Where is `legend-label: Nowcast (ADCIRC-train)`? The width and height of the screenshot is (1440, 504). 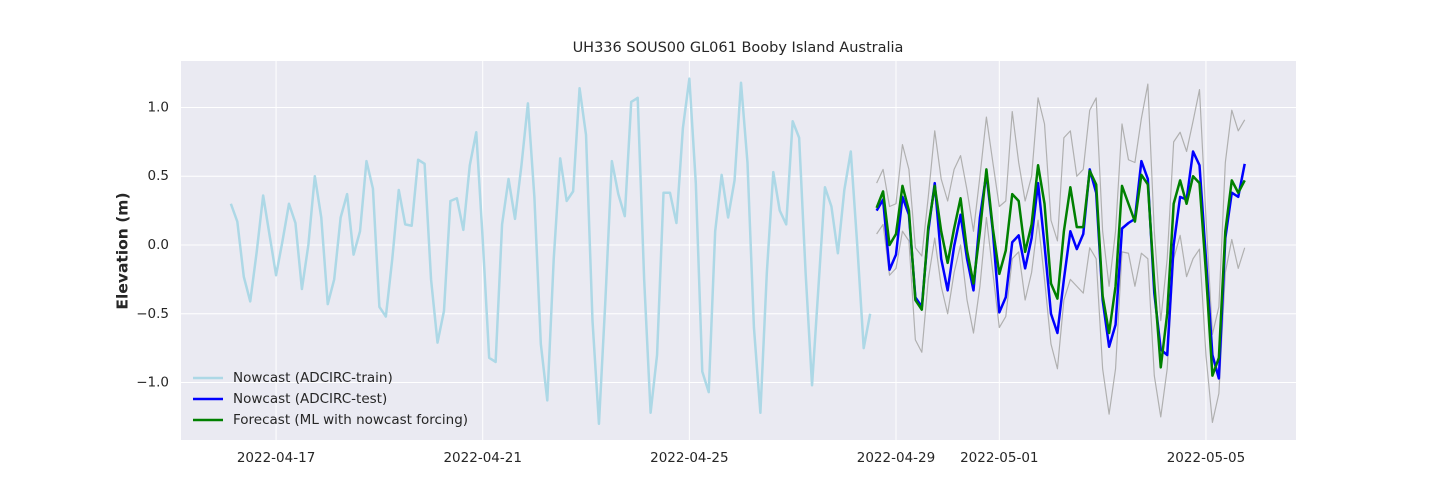 legend-label: Nowcast (ADCIRC-train) is located at coordinates (313, 378).